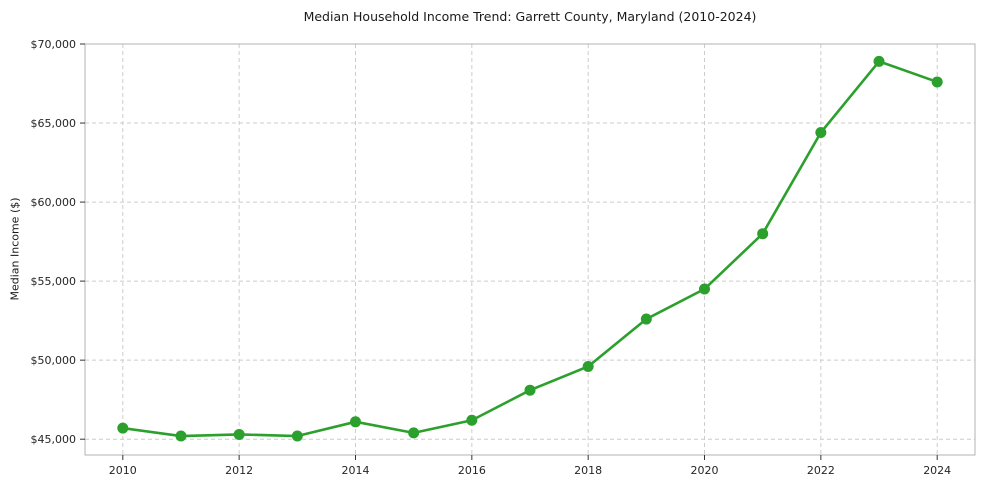 This screenshot has width=989, height=490. Describe the element at coordinates (54, 44) in the screenshot. I see `y-tick-label: $70,000` at that location.